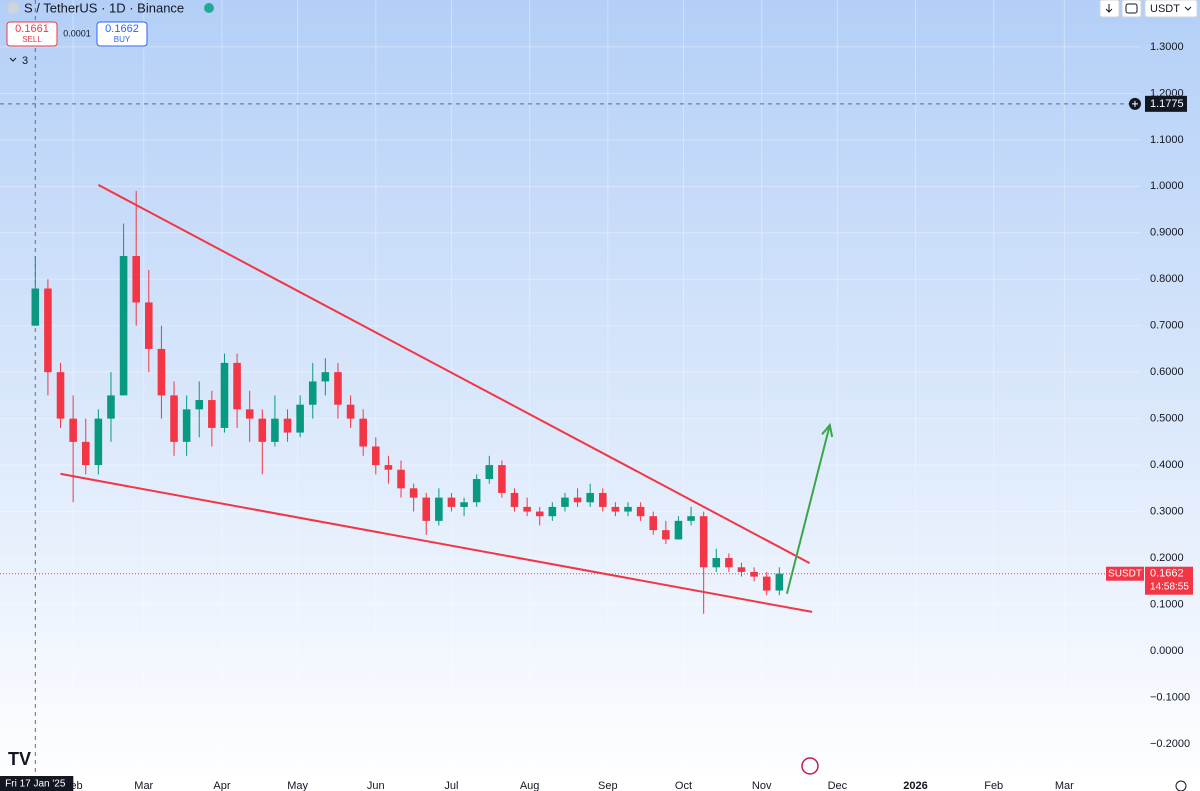 The height and width of the screenshot is (791, 1200). I want to click on x-tick-label: Dec, so click(838, 785).